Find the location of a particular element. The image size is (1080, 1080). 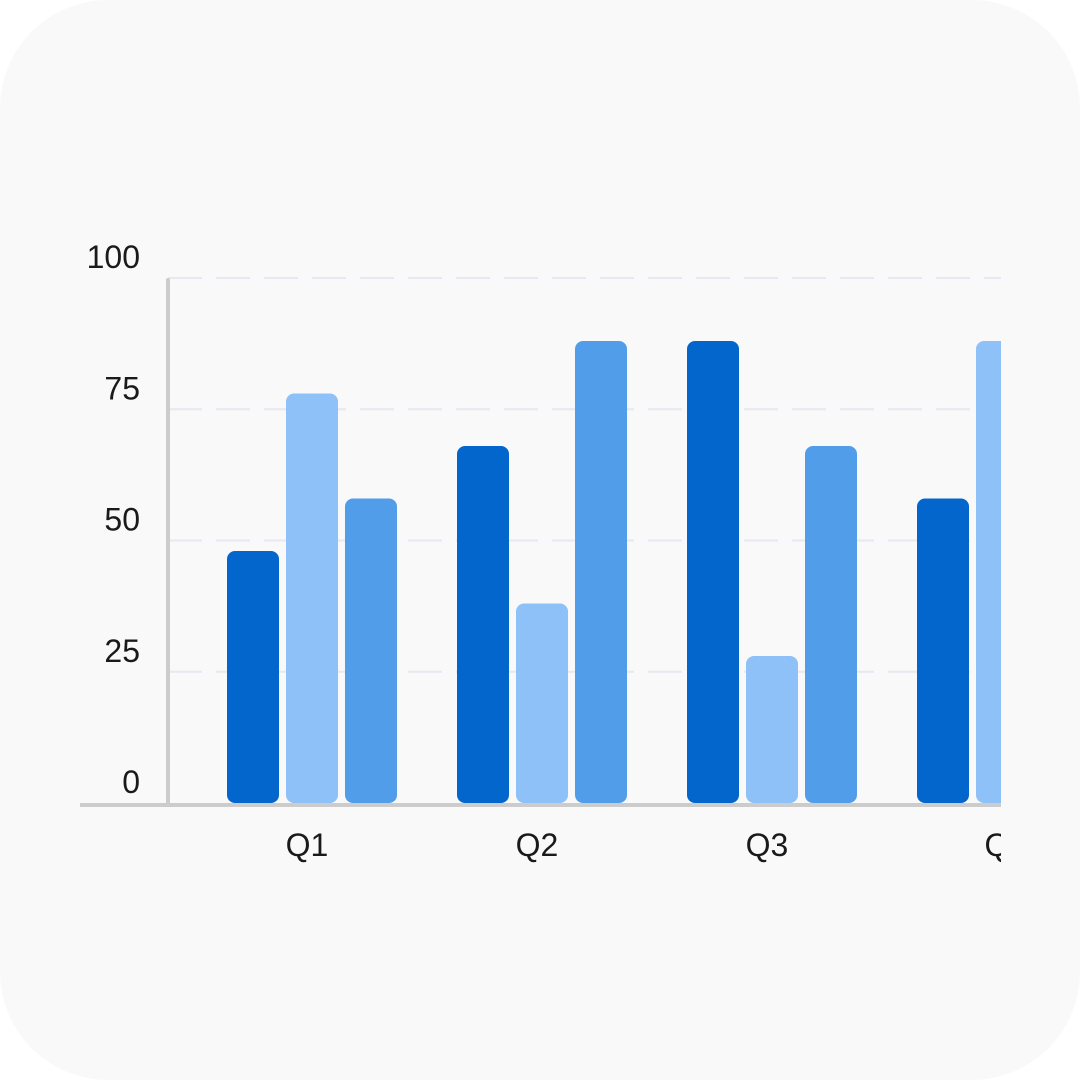

y-tick-label: 75 is located at coordinates (122, 388).